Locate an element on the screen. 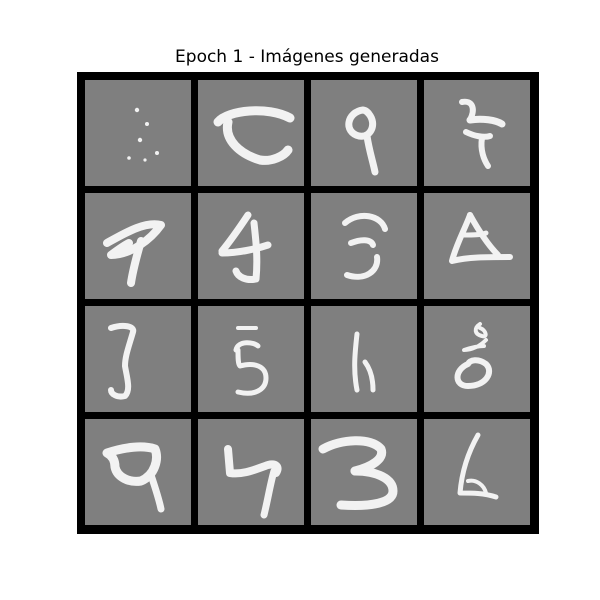 The width and height of the screenshot is (600, 600). generated-image-r3-c2 is located at coordinates (364, 472).